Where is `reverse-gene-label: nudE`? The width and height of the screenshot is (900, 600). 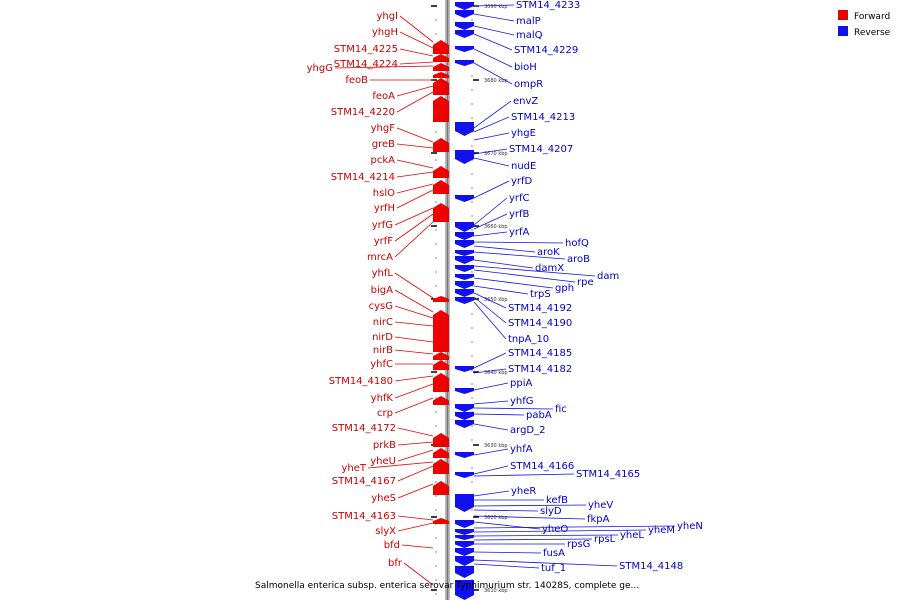
reverse-gene-label: nudE is located at coordinates (523, 166).